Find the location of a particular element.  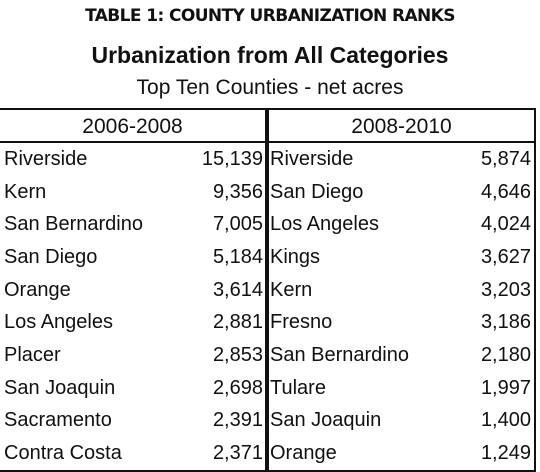

column-divider is located at coordinates (267, 290).